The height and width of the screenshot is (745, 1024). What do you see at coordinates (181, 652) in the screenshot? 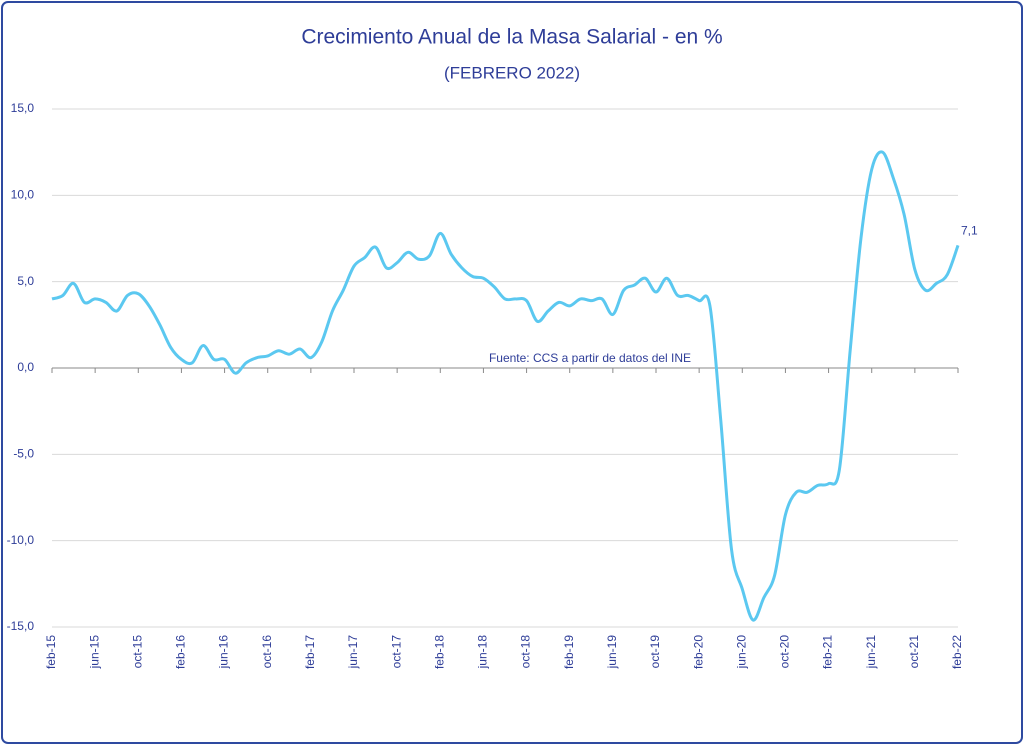
I see `x-tick-label: feb-16` at bounding box center [181, 652].